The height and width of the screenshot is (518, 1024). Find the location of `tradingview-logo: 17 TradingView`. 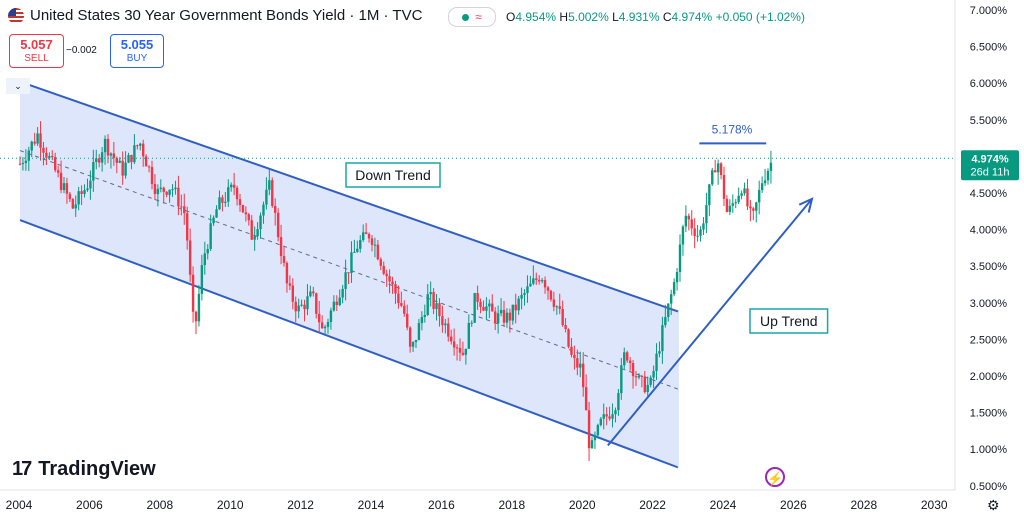

tradingview-logo: 17 TradingView is located at coordinates (84, 469).